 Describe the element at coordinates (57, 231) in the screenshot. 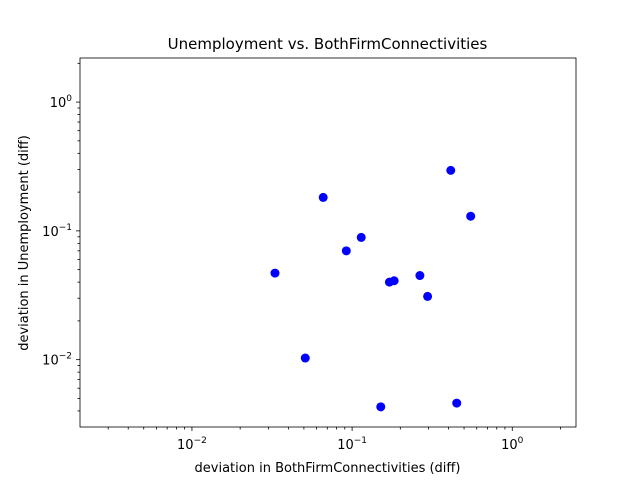

I see `y-tick-label: 10⁻¹` at that location.